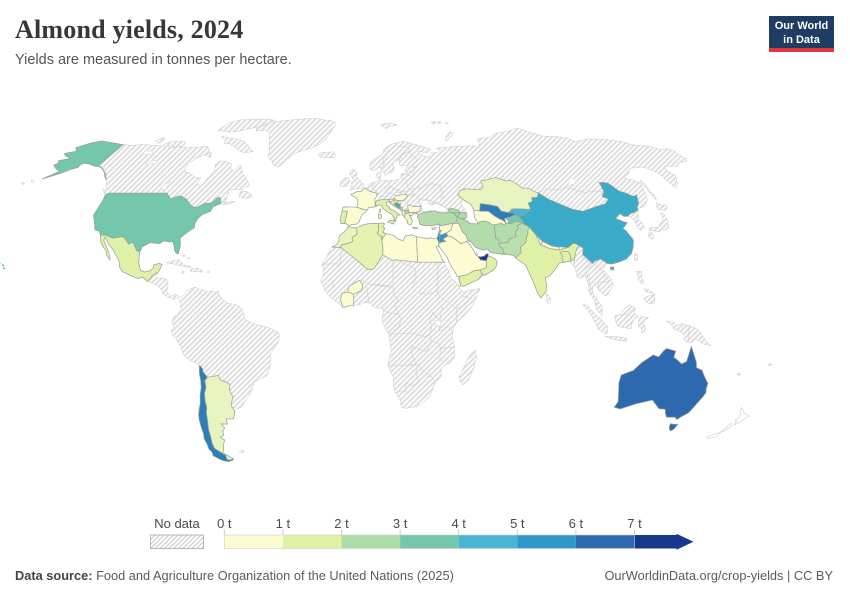 This screenshot has width=850, height=605. I want to click on svg-text: 2 t, so click(341, 523).